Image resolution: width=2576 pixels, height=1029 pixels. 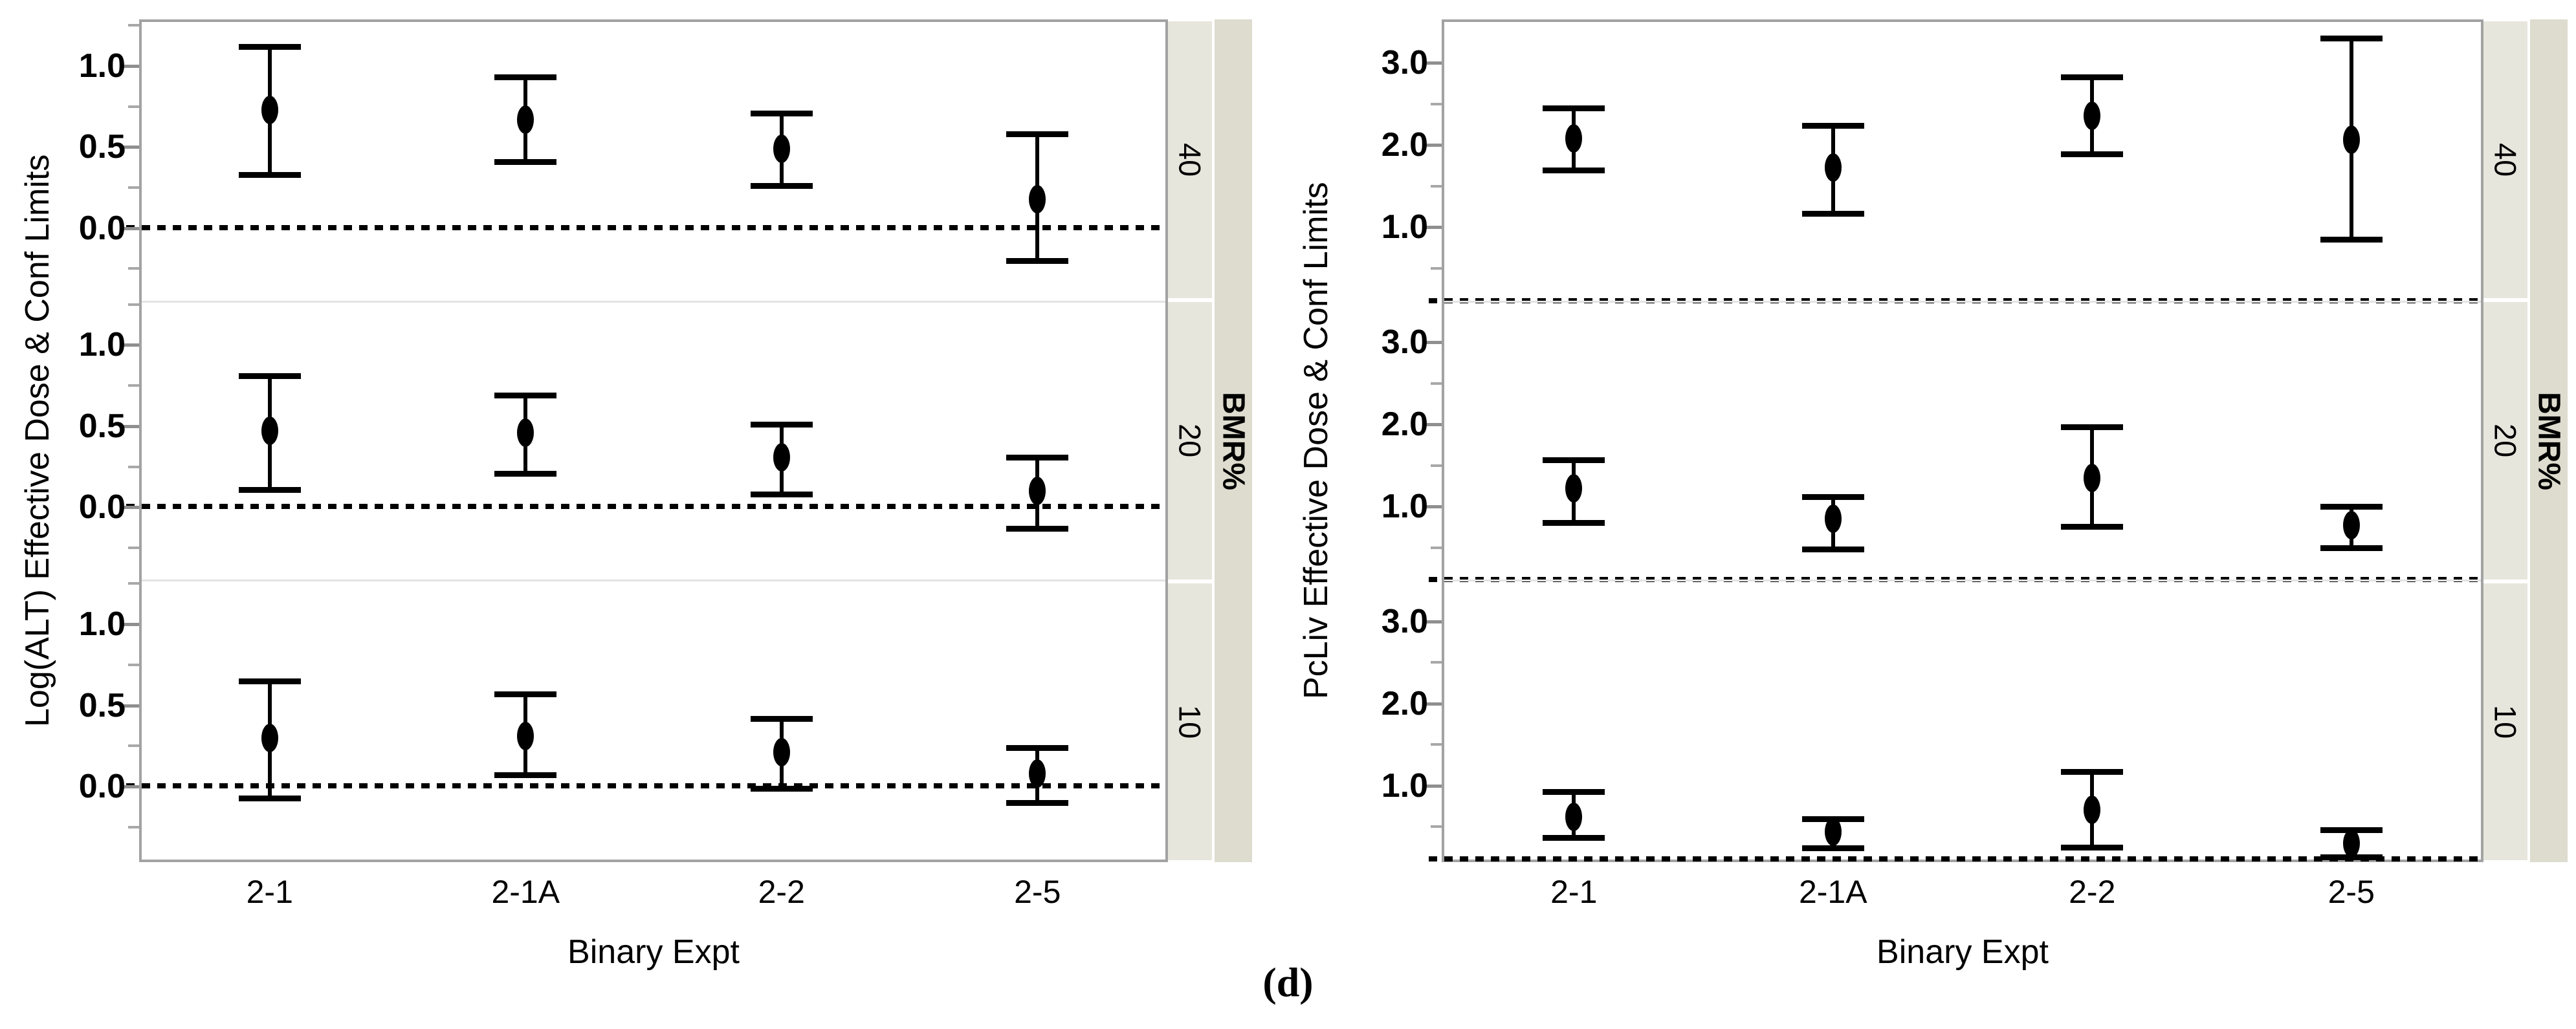 I want to click on strip-title-right: BMR%, so click(x=2549, y=440).